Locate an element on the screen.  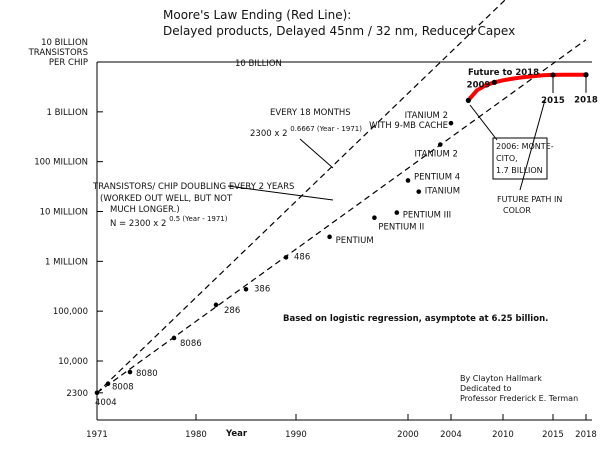
point-label-pentium-iii: PENTIUM III is located at coordinates (427, 216).